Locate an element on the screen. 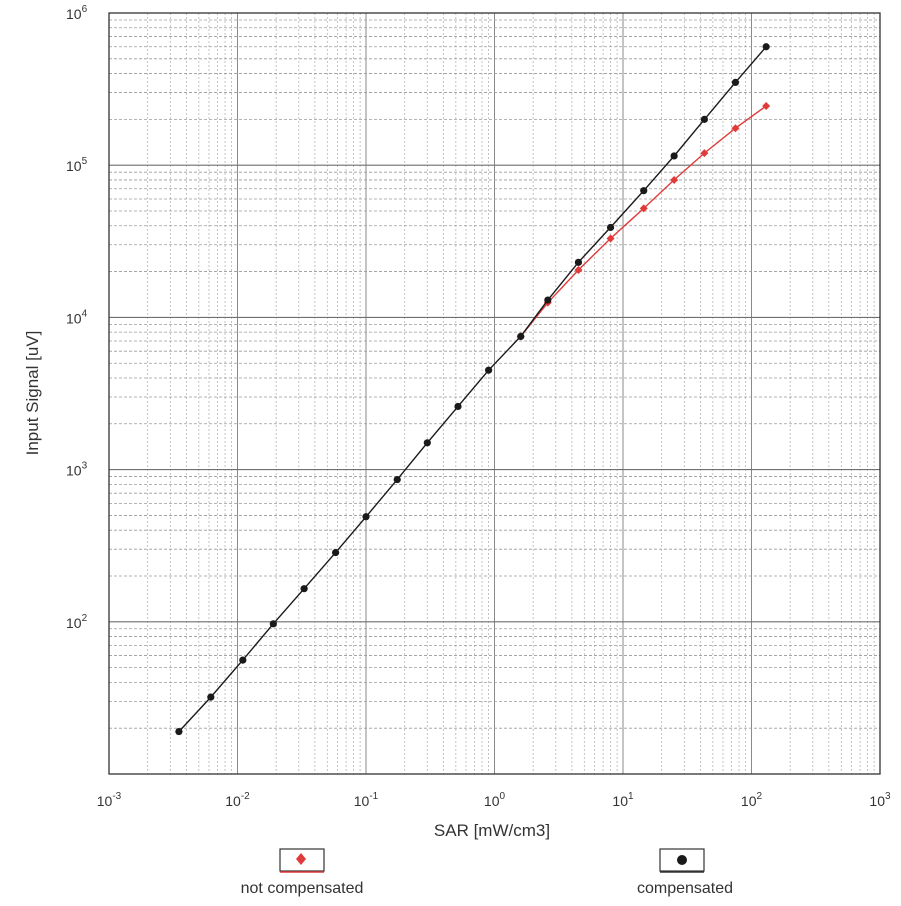 This screenshot has height=906, width=901. y-axis-title: Input Signal [uV] is located at coordinates (32, 393).